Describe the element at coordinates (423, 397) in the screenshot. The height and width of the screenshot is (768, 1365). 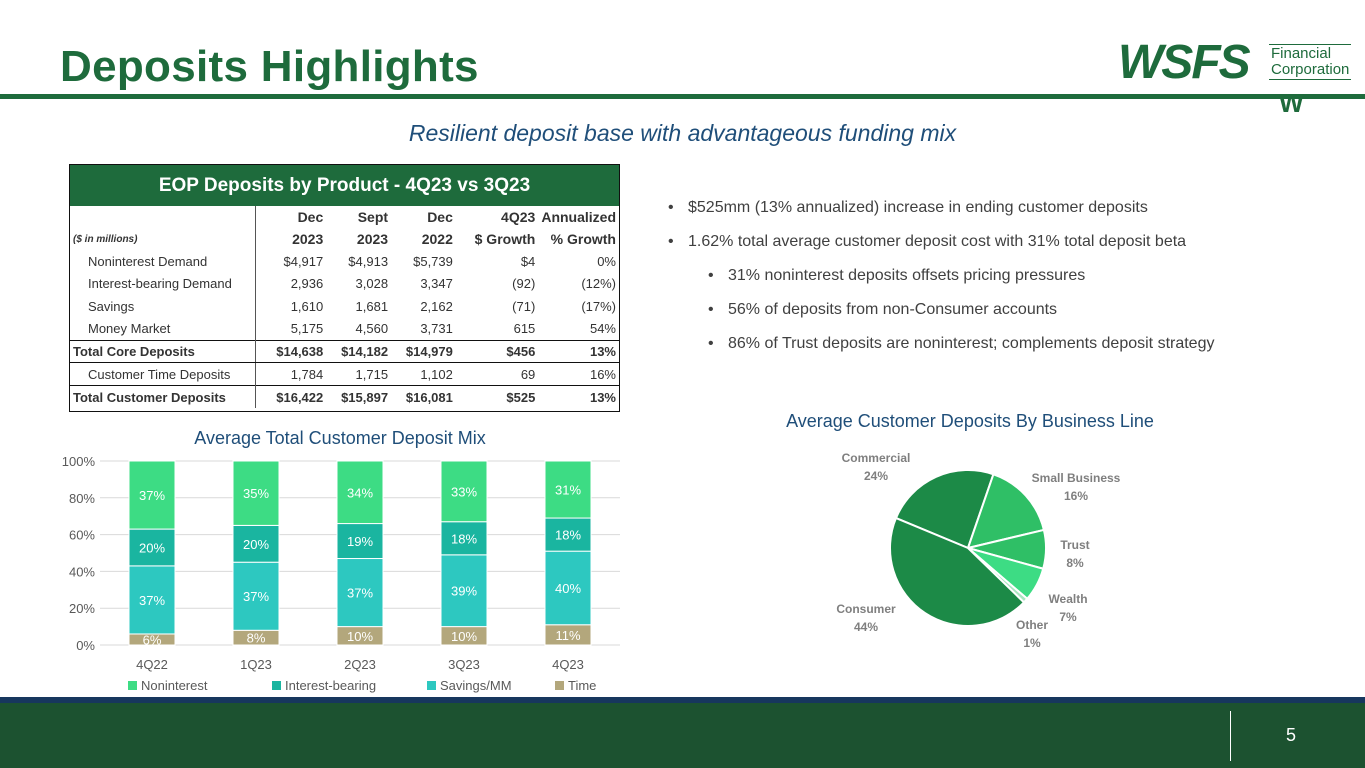
I see `row-value: $16,081` at that location.